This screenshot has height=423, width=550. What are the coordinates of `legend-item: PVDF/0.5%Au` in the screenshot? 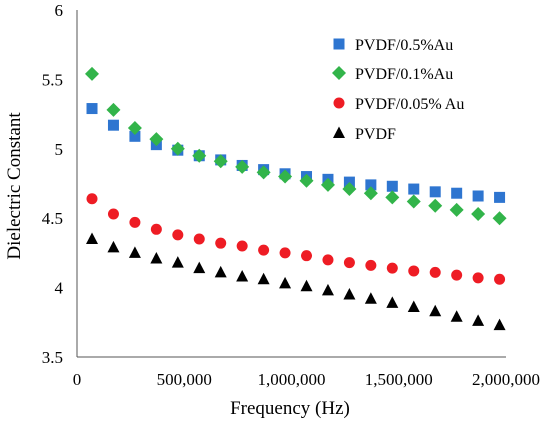 It's located at (393, 45).